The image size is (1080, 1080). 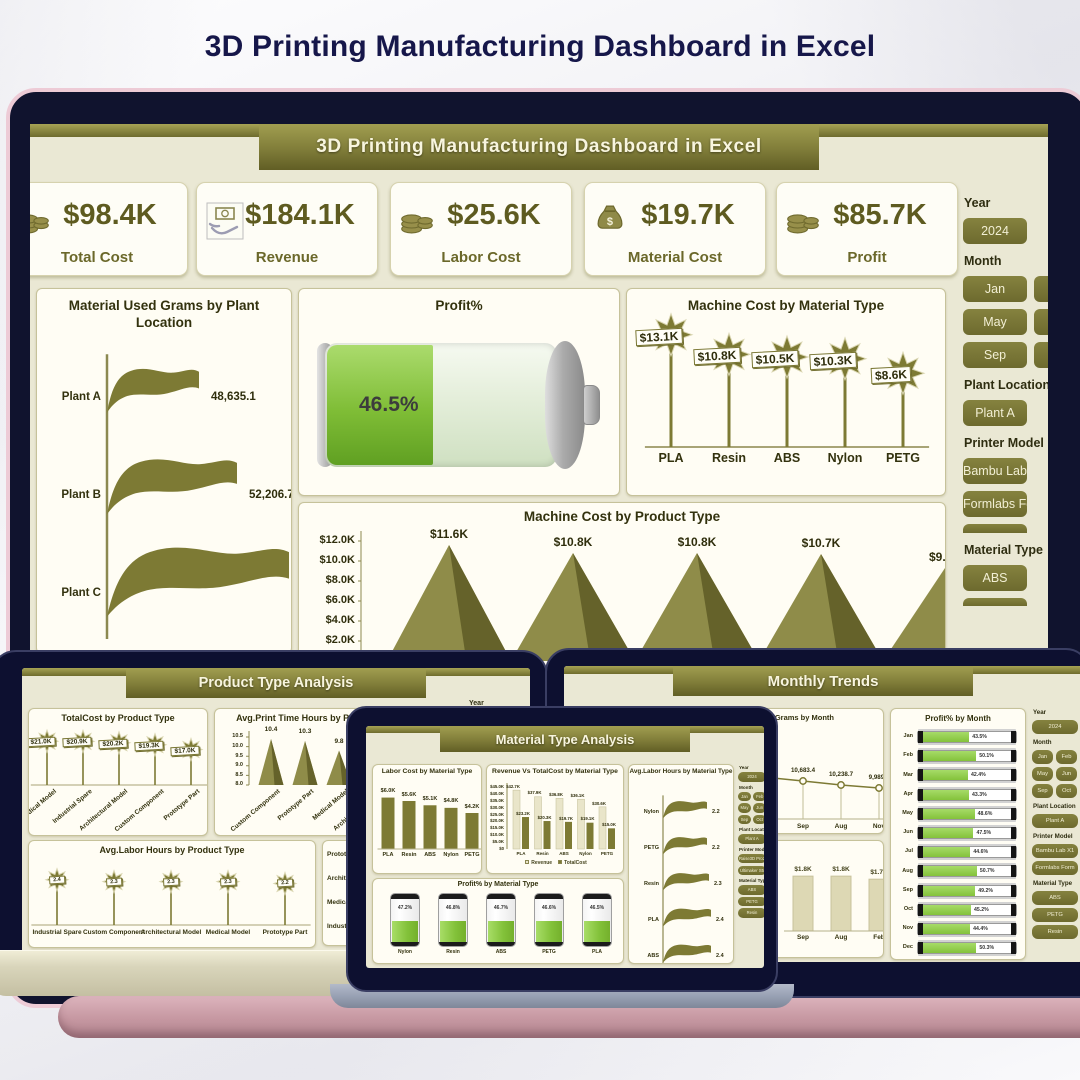 What do you see at coordinates (228, 881) in the screenshot?
I see `data-label: 2.3` at bounding box center [228, 881].